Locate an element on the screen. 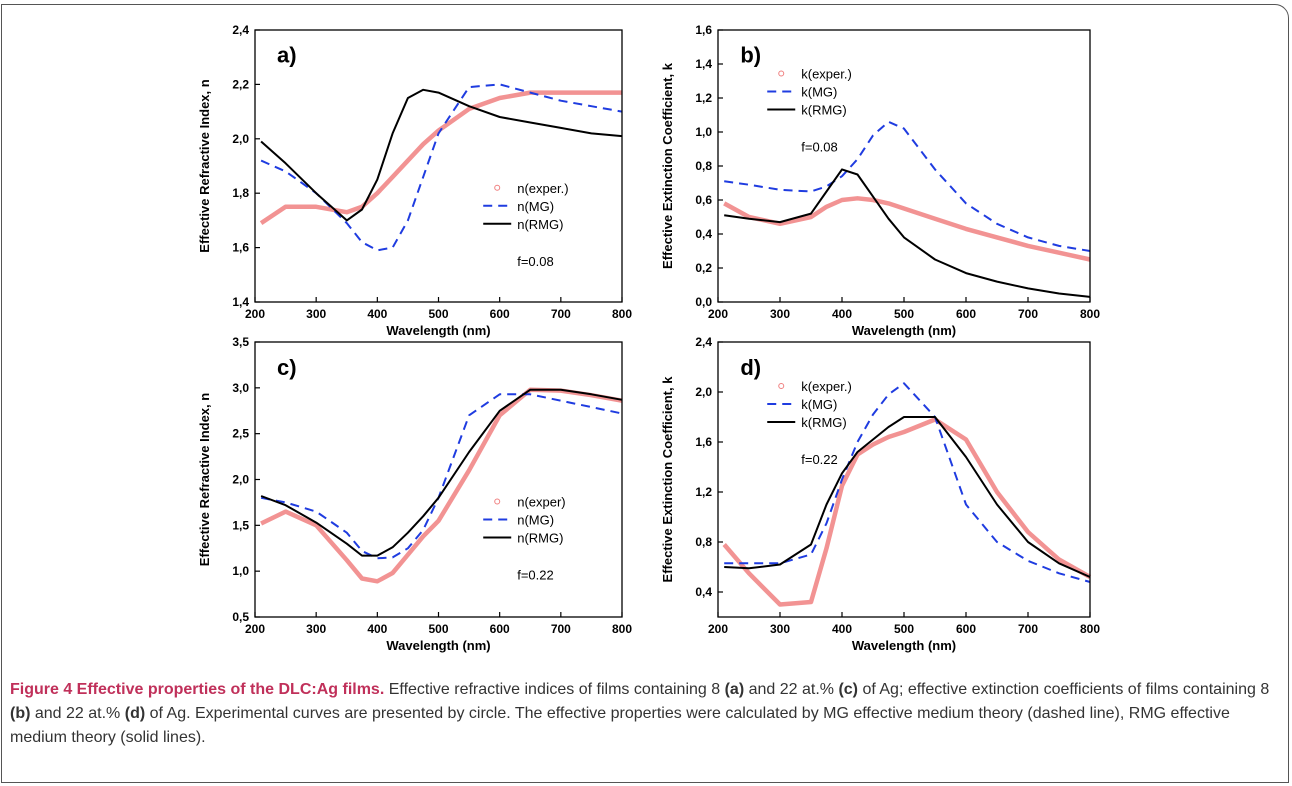 This screenshot has width=1292, height=786. y-tick-label: 1,5 is located at coordinates (240, 525).